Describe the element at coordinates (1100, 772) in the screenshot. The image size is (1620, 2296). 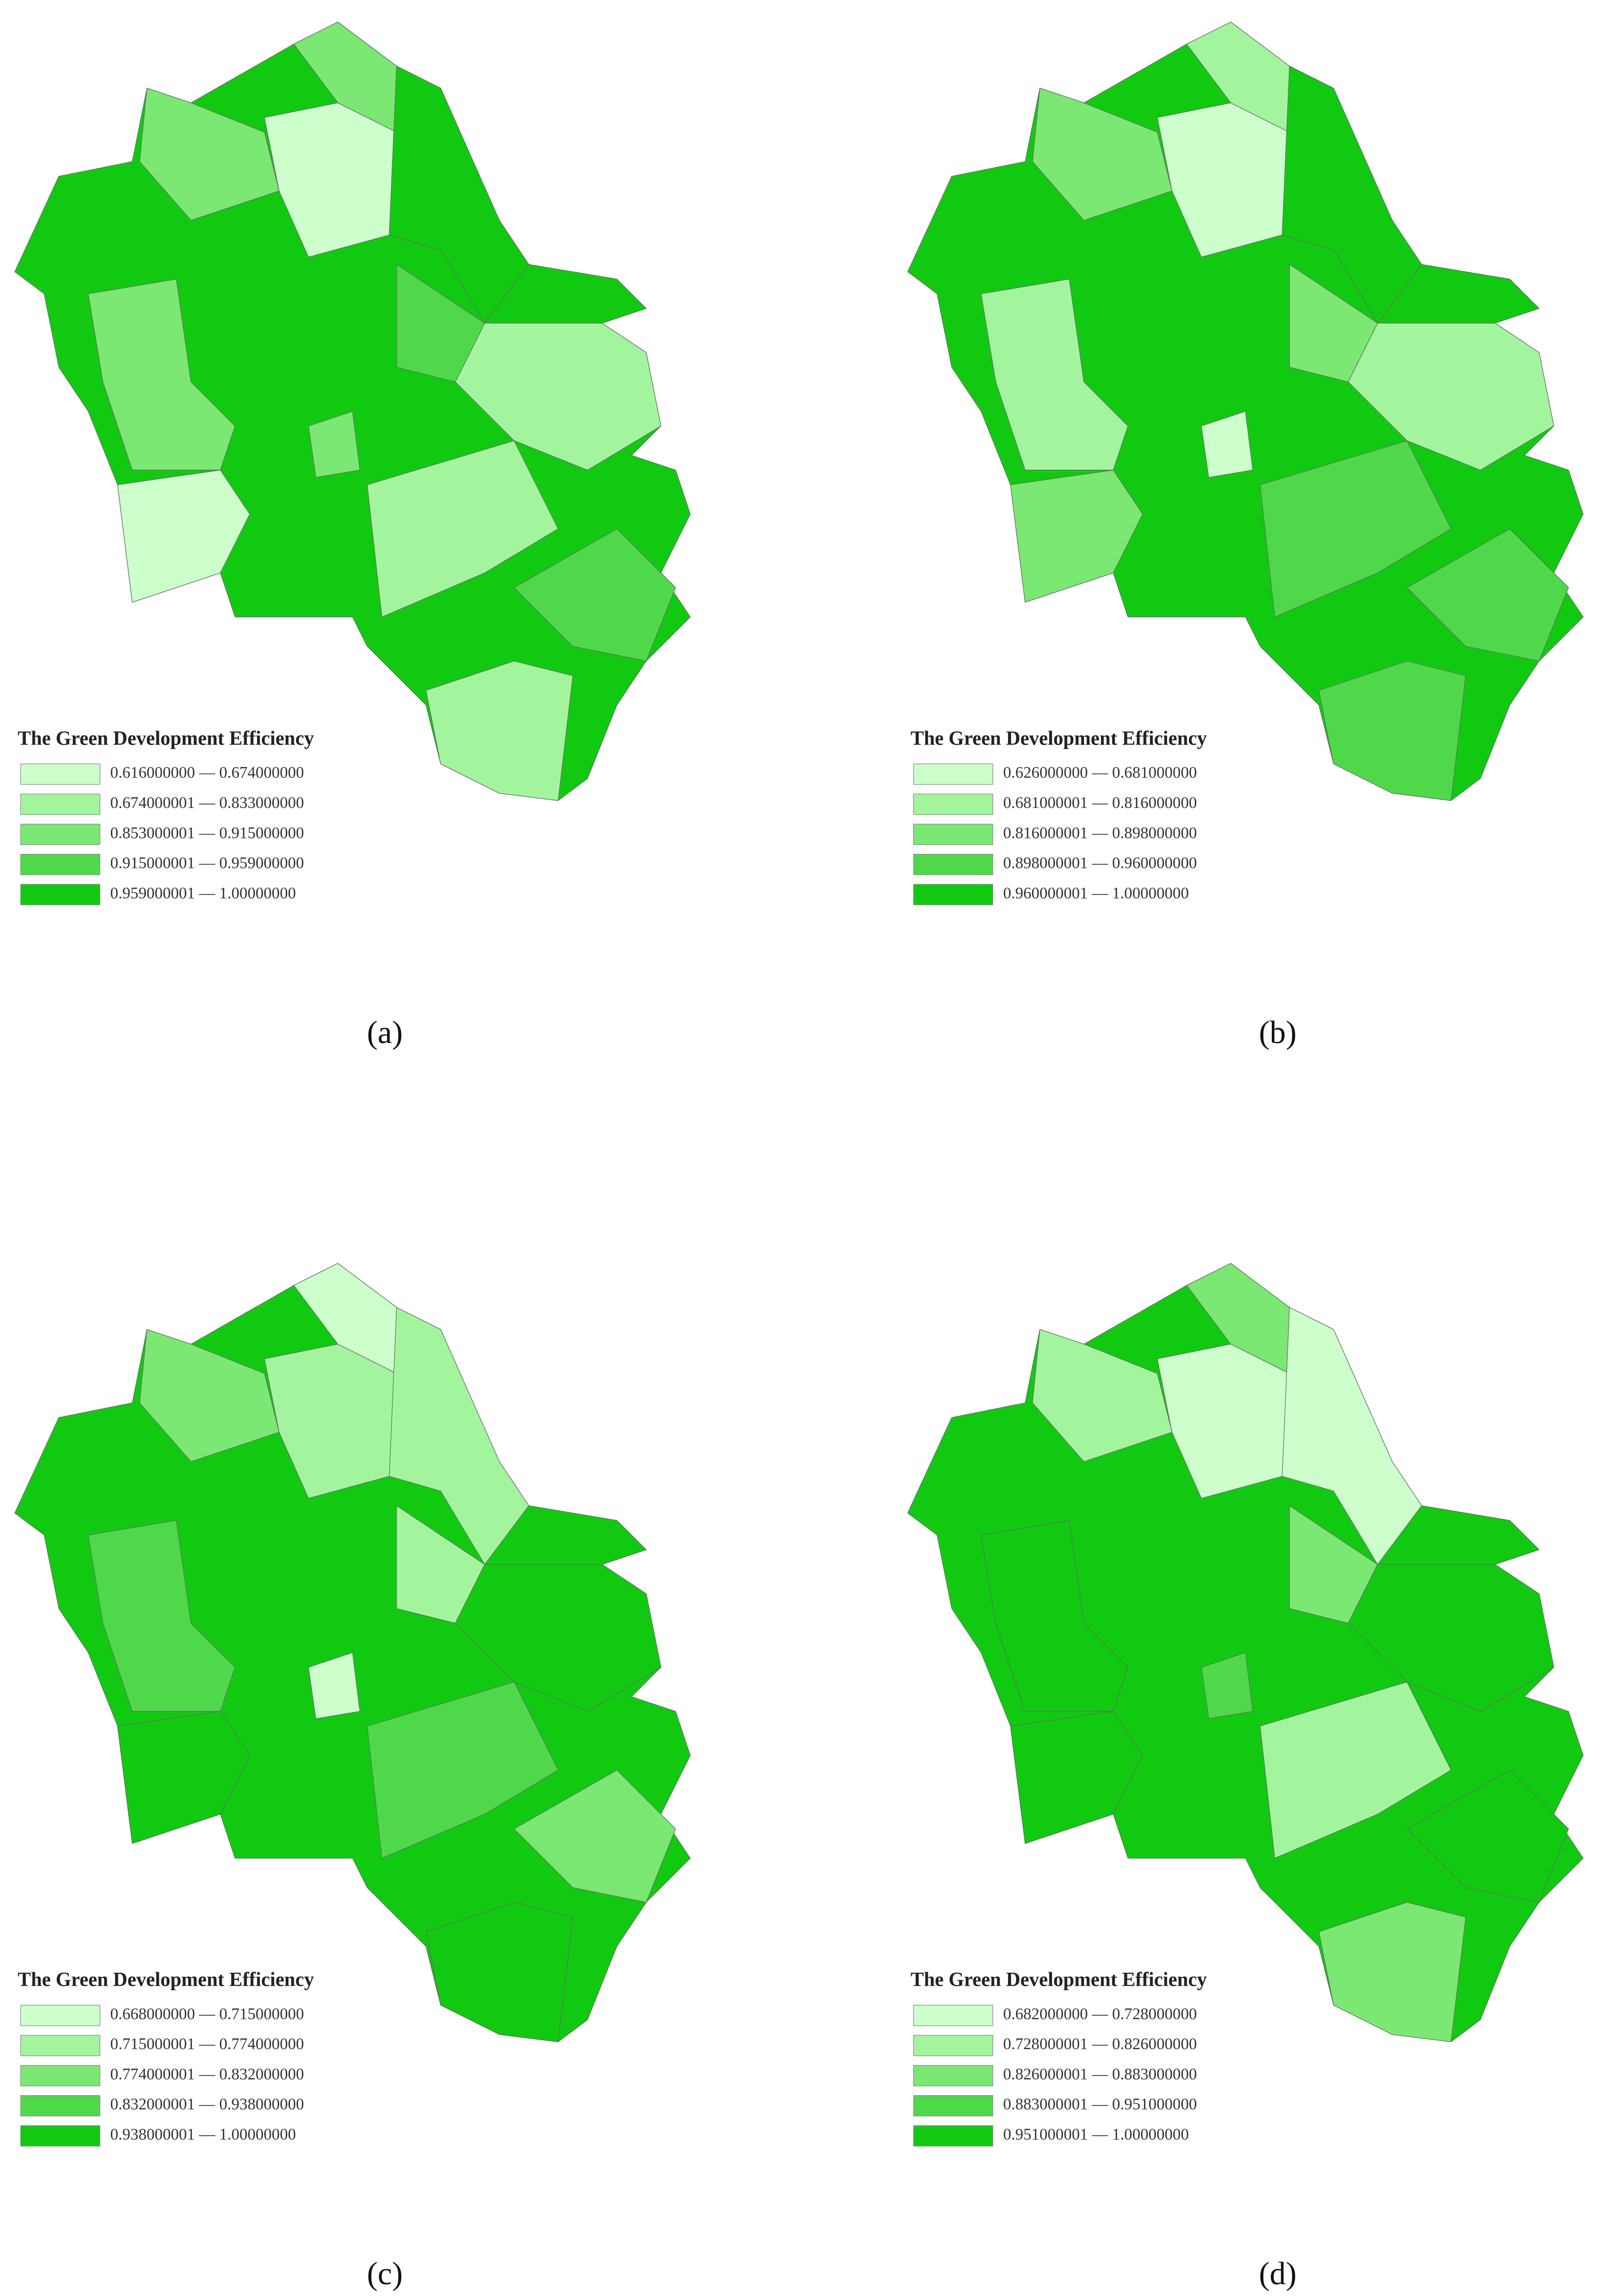
I see `legend-item: 0.626000000 — 0.681000000` at that location.